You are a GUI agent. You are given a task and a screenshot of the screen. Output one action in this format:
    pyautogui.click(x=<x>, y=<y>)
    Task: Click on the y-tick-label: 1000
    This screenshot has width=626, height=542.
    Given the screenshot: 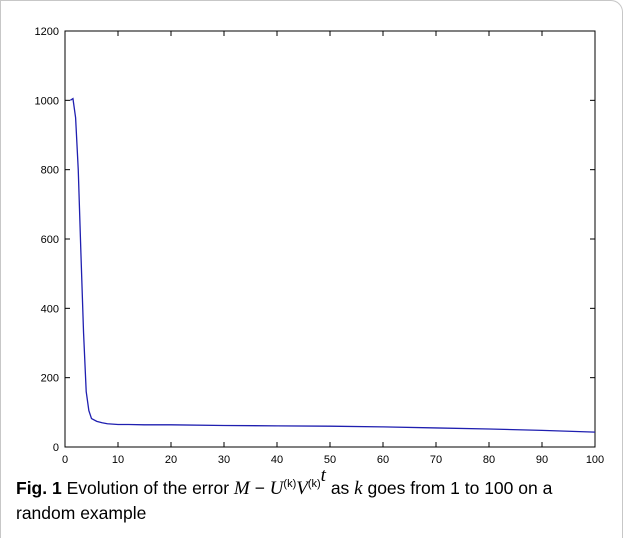 What is the action you would take?
    pyautogui.click(x=47, y=101)
    